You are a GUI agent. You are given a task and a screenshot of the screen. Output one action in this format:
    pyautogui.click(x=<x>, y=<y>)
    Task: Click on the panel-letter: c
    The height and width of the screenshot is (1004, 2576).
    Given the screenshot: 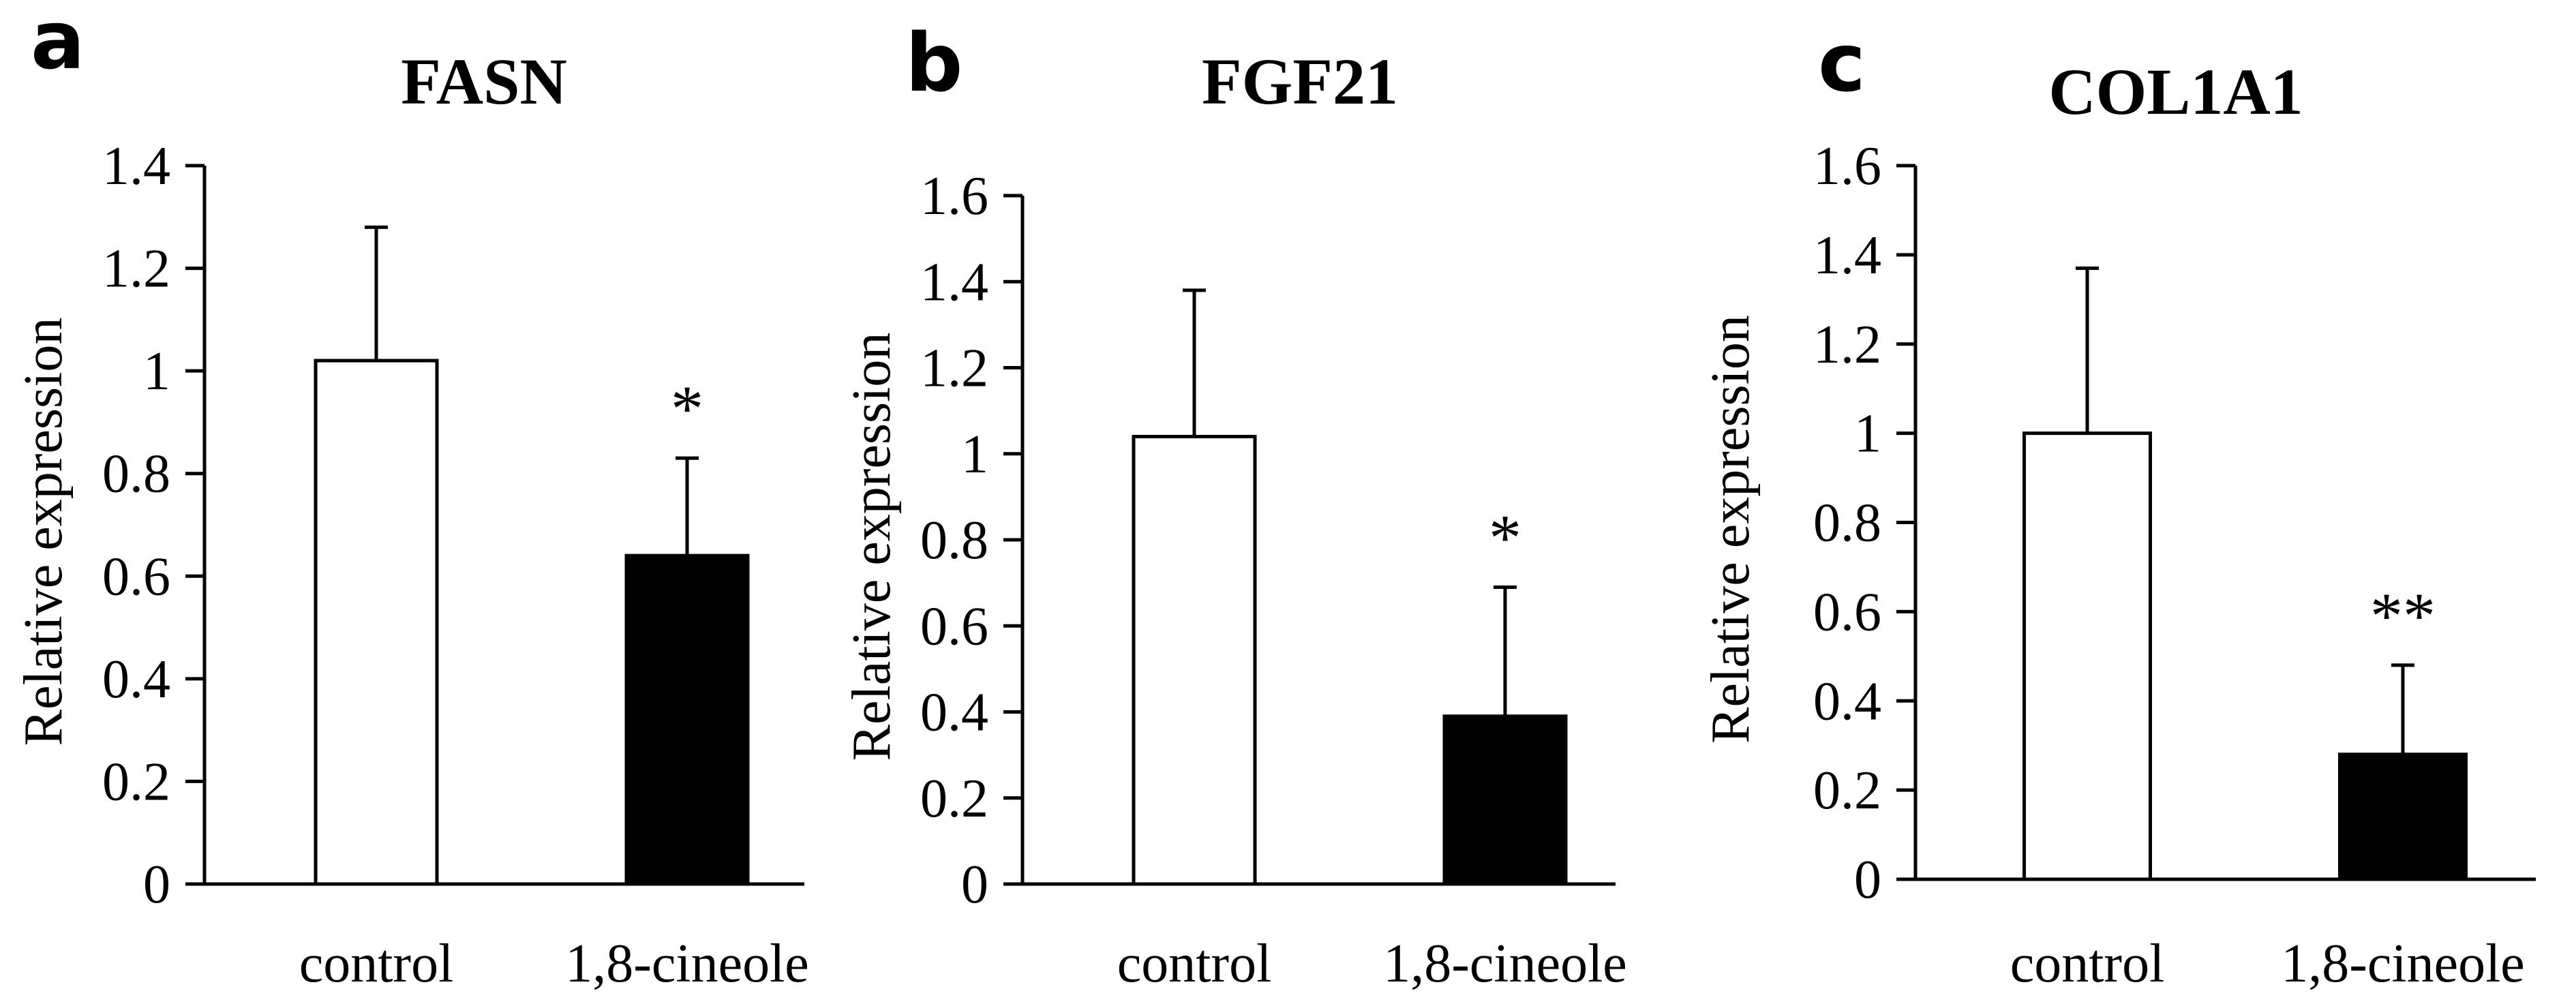 What is the action you would take?
    pyautogui.click(x=1842, y=63)
    